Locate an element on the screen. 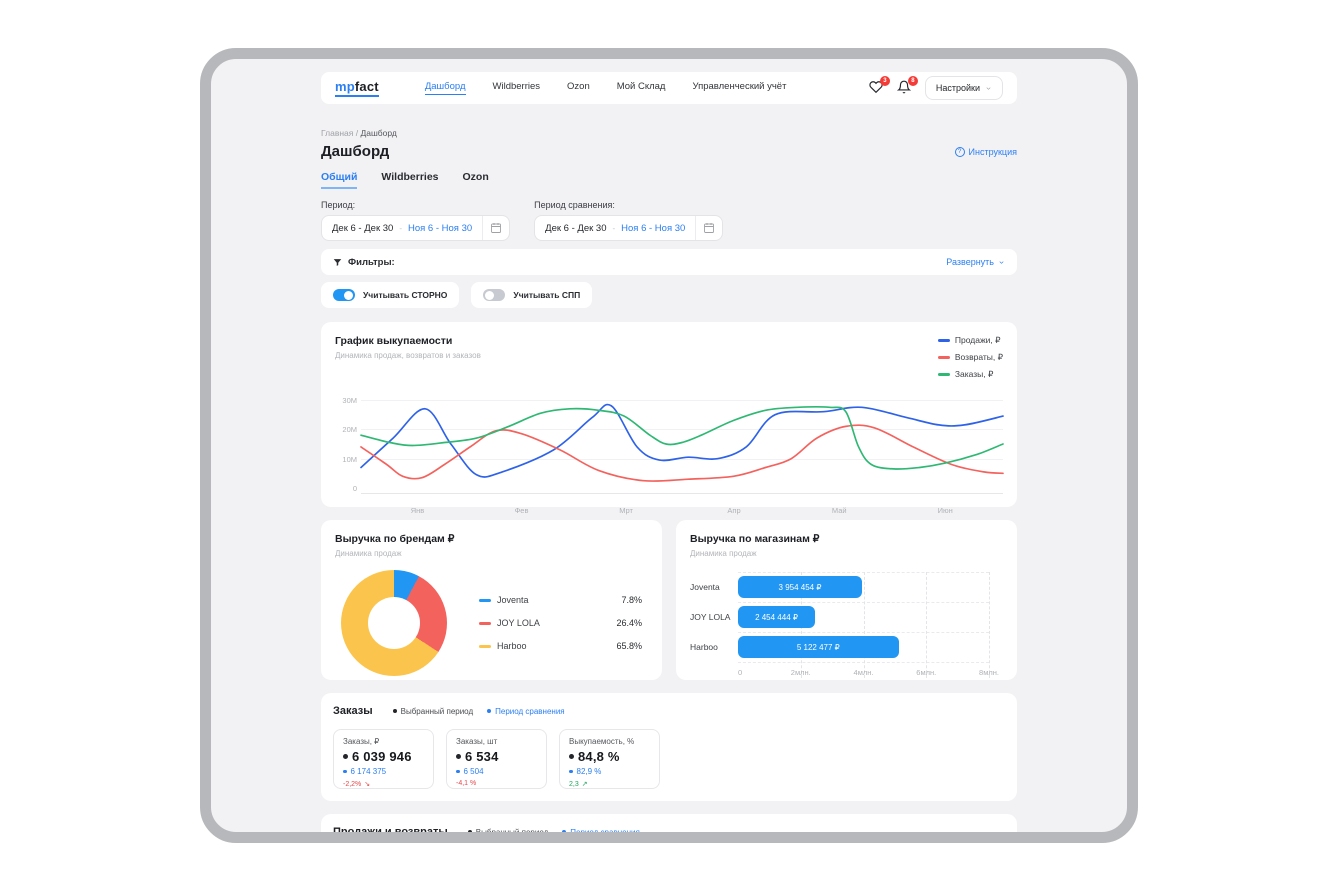 Image resolution: width=1338 pixels, height=891 pixels. bell-icon is located at coordinates (904, 87).